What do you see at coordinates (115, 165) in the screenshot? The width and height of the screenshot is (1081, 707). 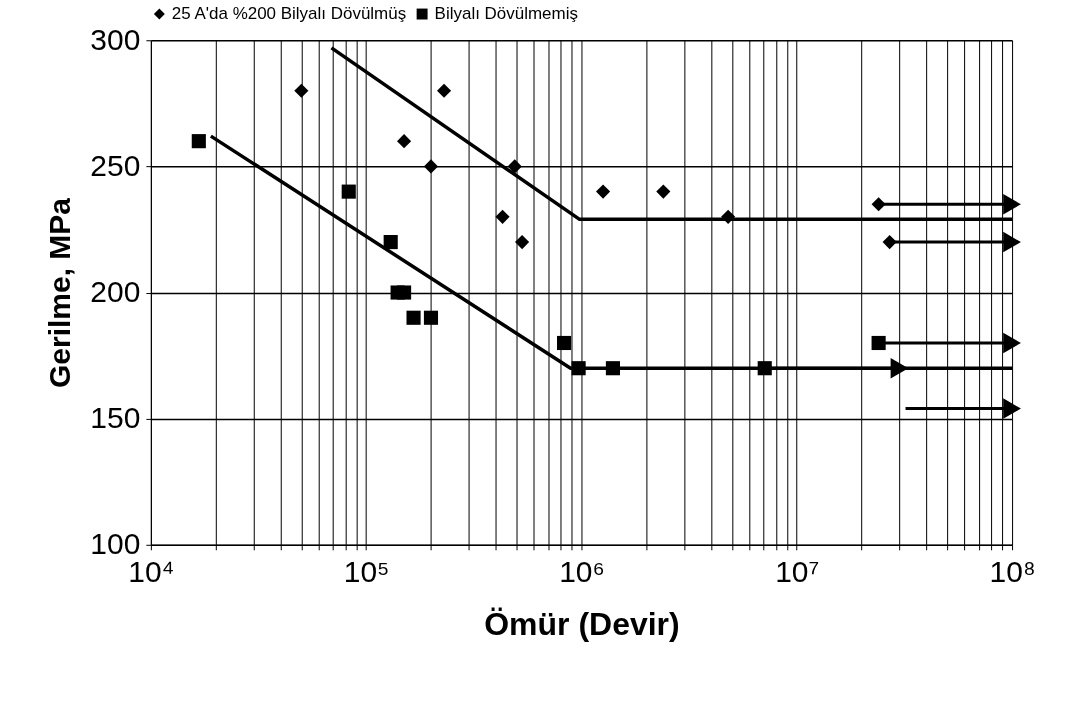 I see `y-tick-label: 250` at bounding box center [115, 165].